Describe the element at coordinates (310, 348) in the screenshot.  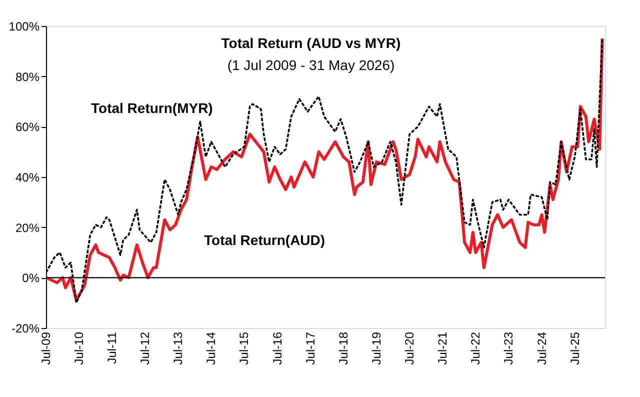
I see `x-tick-label: Jul-17` at that location.